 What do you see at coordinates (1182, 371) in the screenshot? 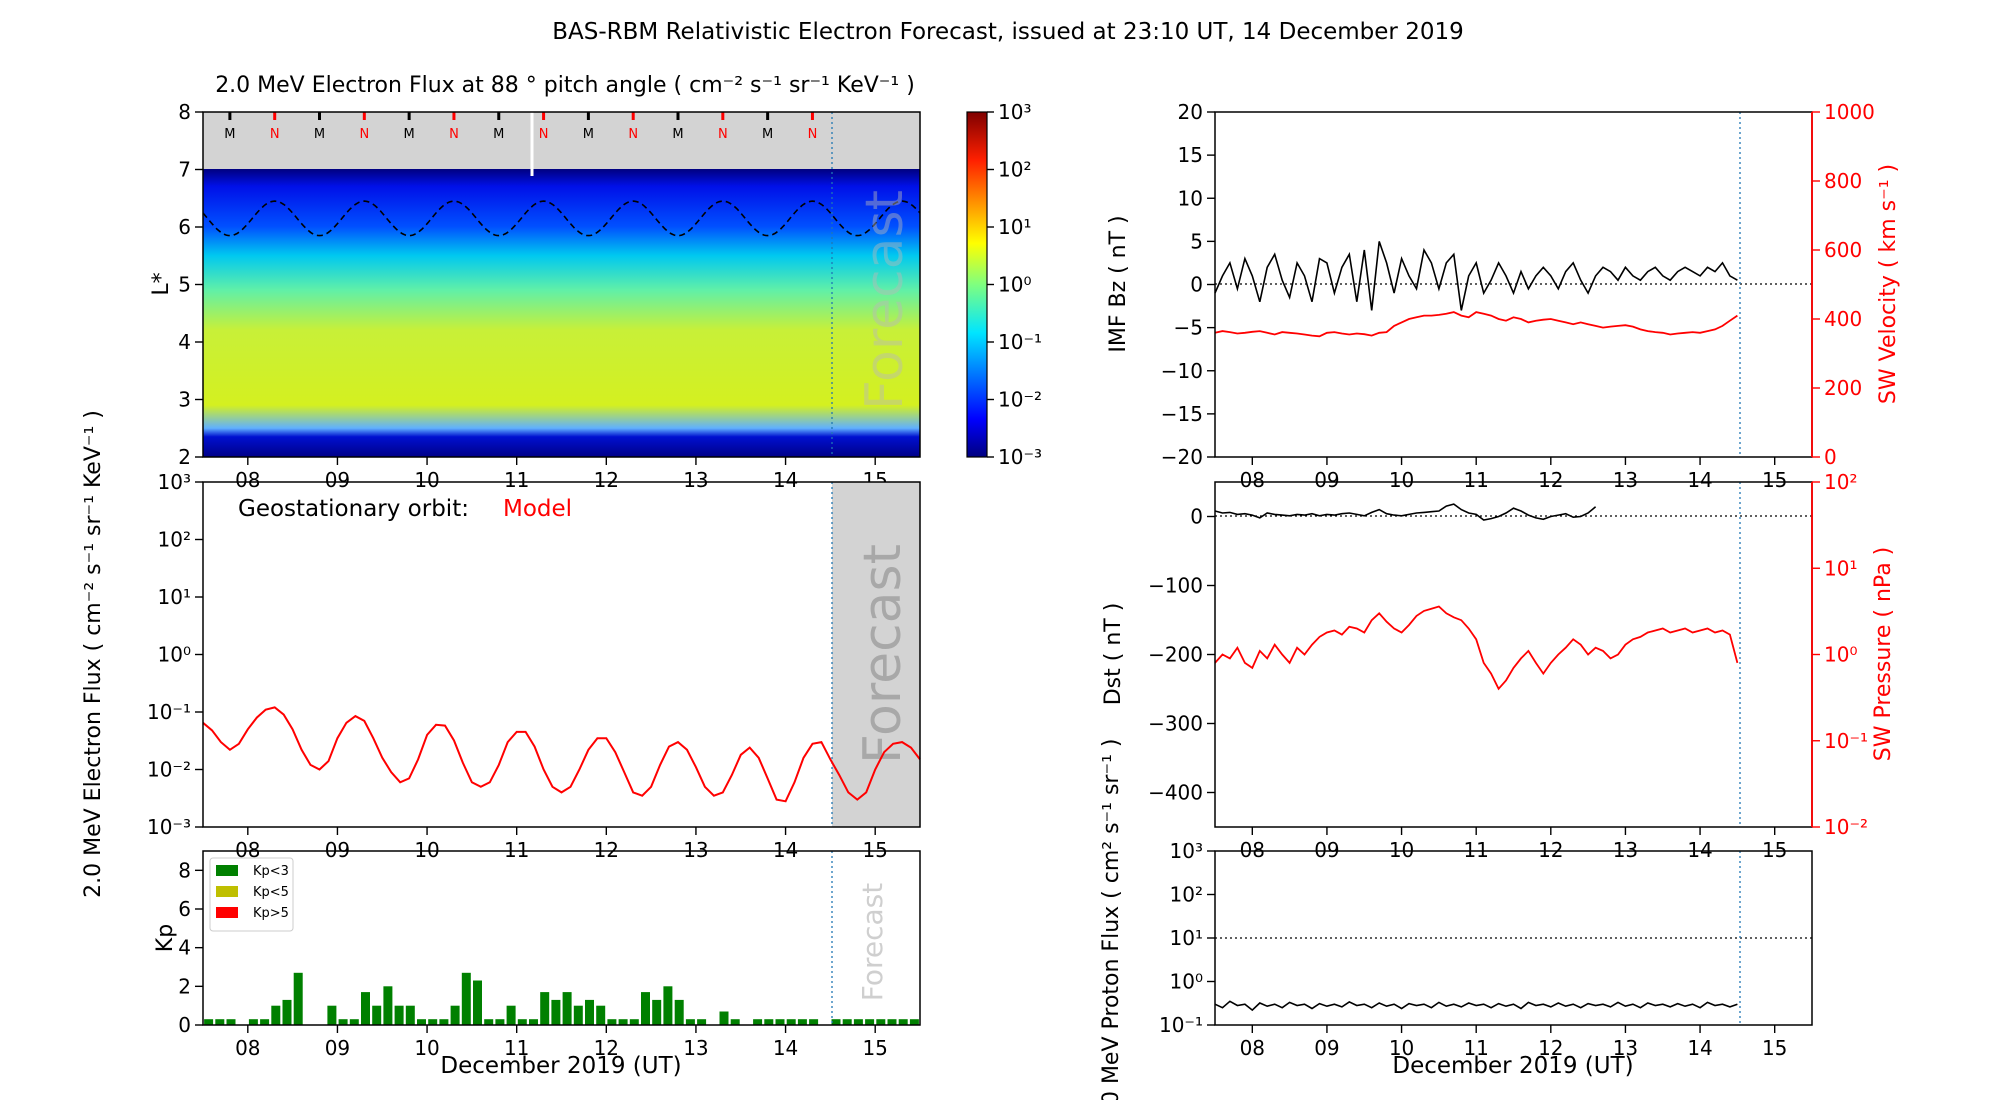
I see `y-tick-label: −10` at bounding box center [1182, 371].